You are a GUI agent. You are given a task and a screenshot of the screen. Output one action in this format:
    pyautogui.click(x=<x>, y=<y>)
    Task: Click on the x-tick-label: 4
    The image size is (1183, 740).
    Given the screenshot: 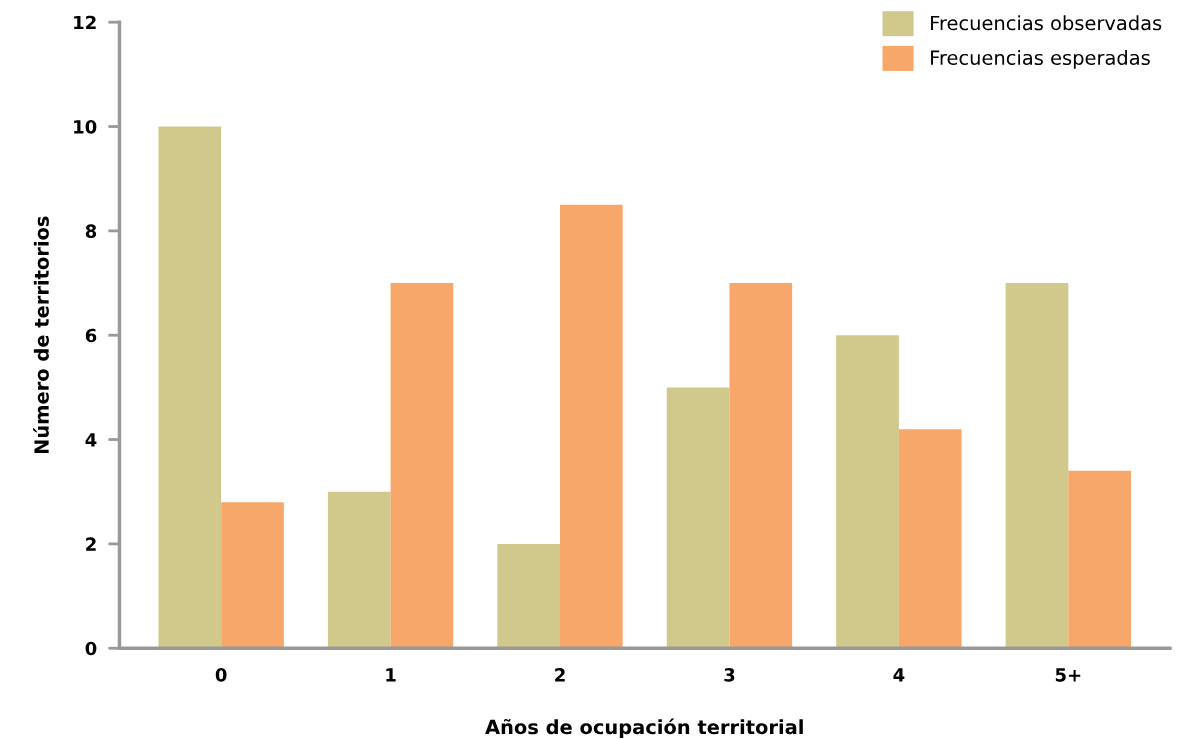 What is the action you would take?
    pyautogui.click(x=899, y=675)
    